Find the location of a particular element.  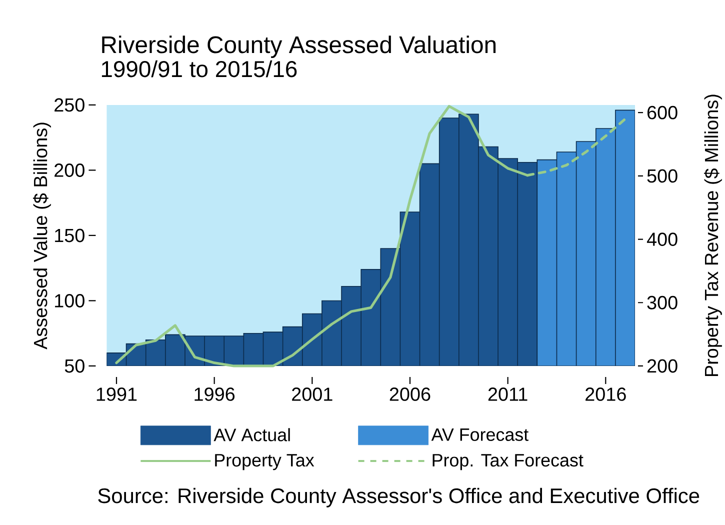

y-tick-label: 150 is located at coordinates (69, 235).